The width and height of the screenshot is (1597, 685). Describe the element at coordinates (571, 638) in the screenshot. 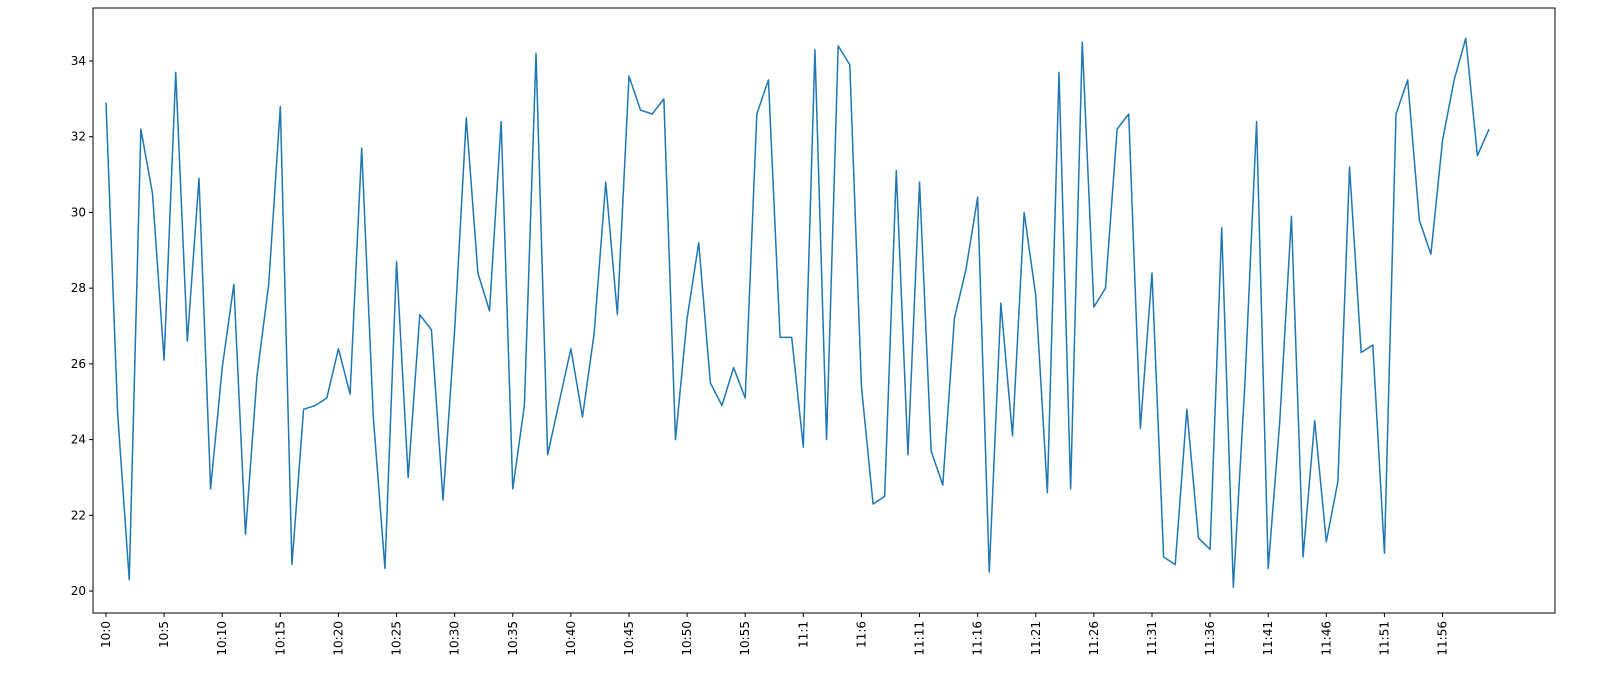

I see `x-tick-label: 10:40` at that location.